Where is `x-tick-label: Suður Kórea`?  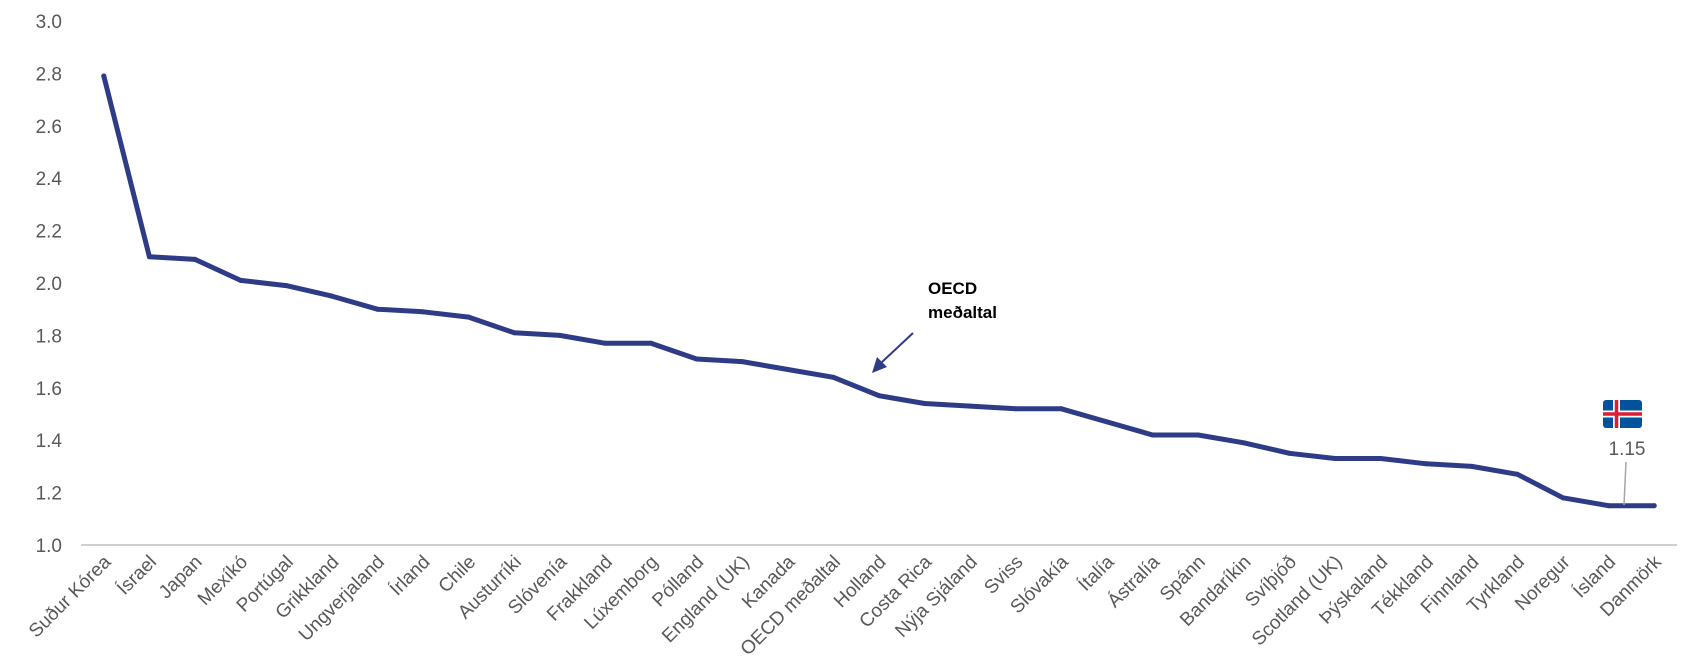 x-tick-label: Suður Kórea is located at coordinates (70, 596).